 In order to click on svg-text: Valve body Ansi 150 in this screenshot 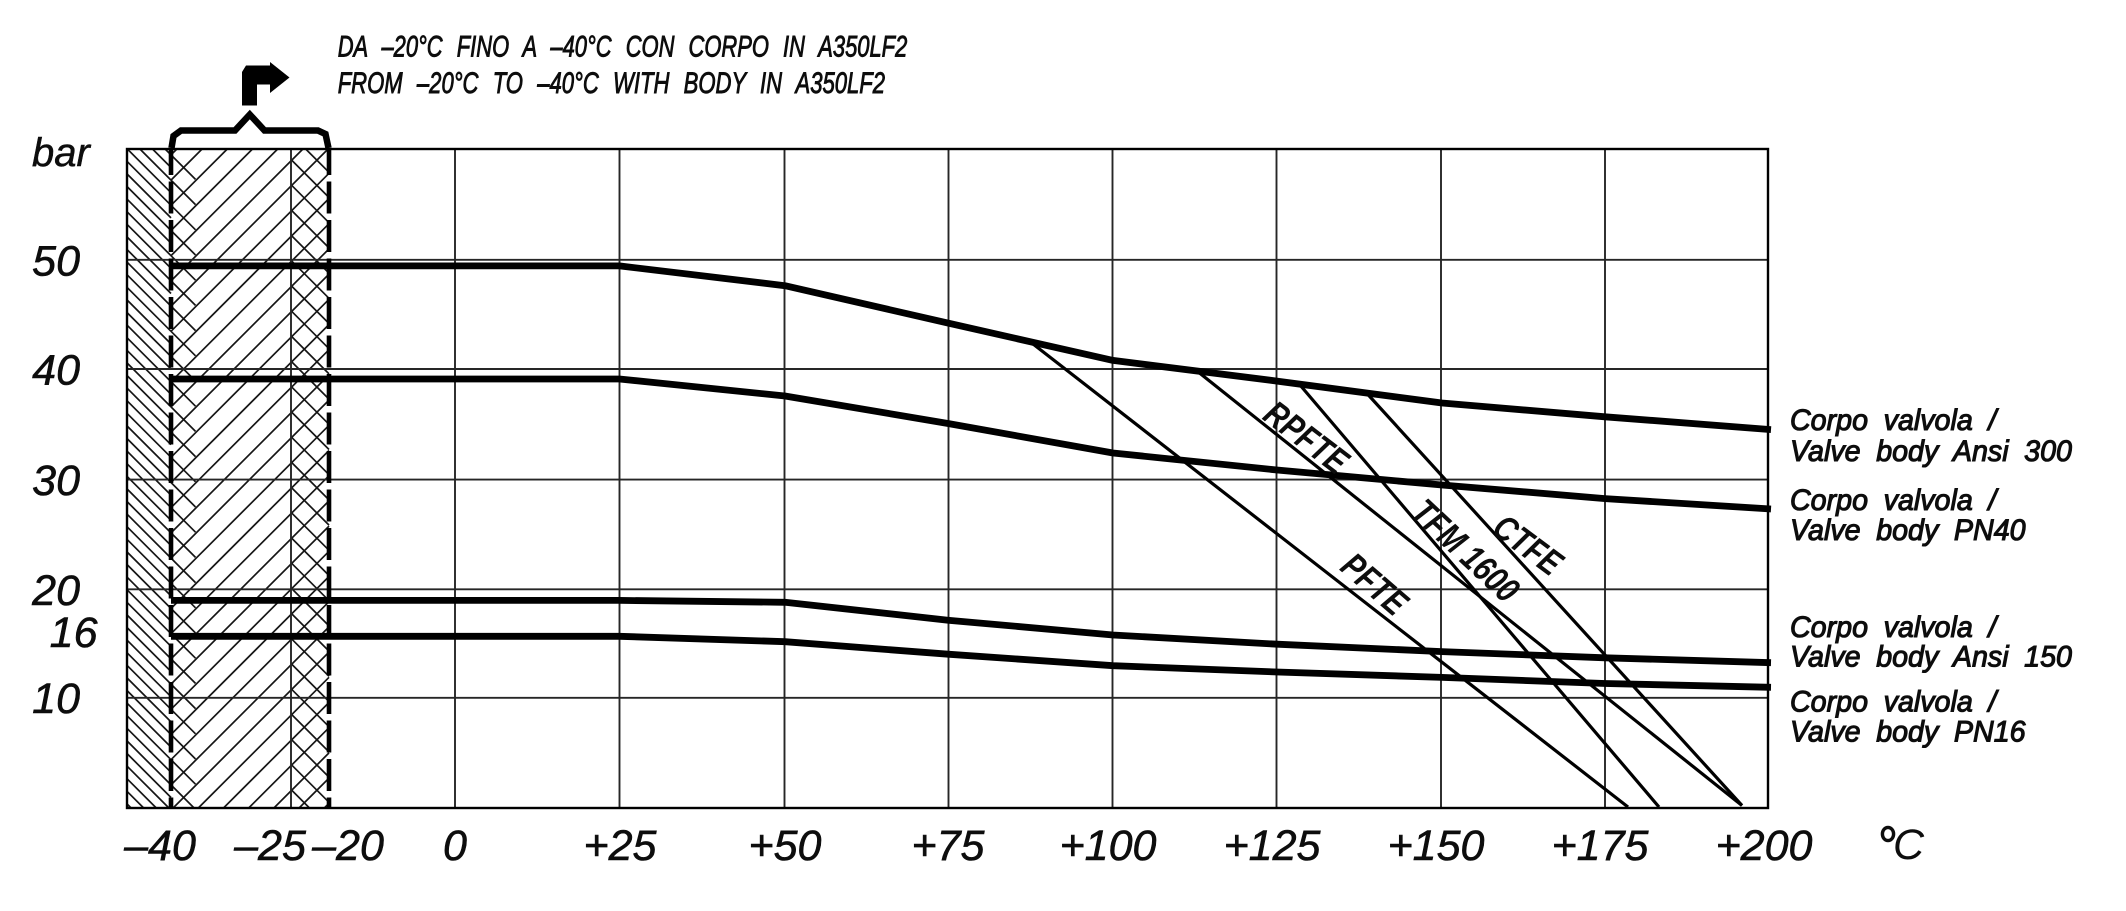, I will do `click(1931, 657)`.